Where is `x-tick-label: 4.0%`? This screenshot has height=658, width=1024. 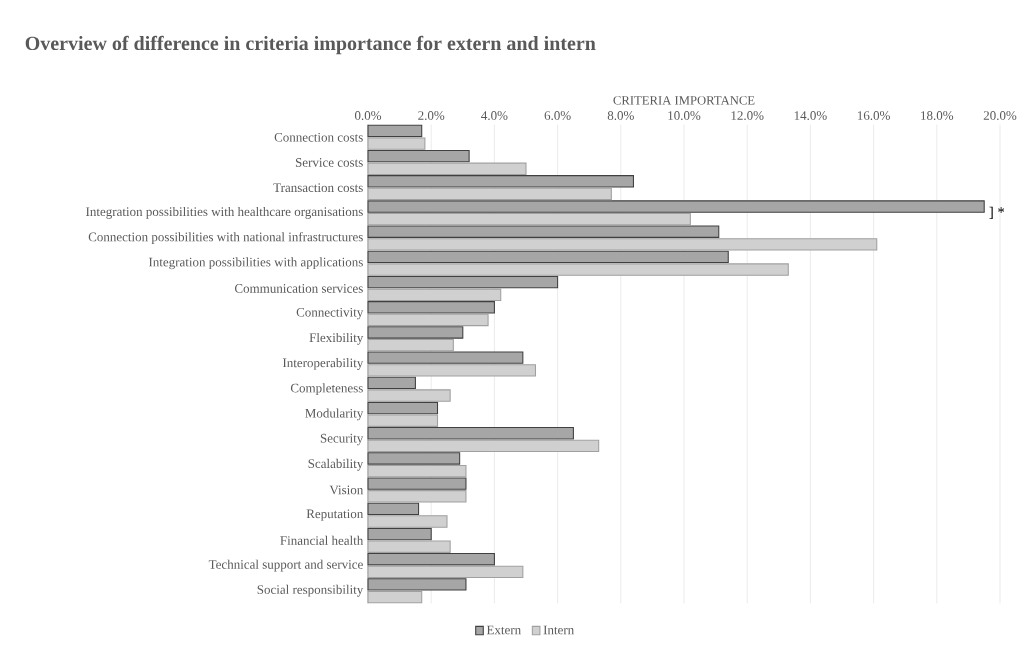
x-tick-label: 4.0% is located at coordinates (494, 115).